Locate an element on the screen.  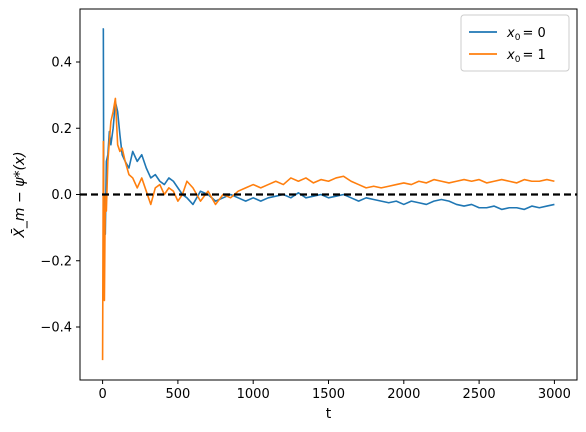
x-axis-label: t is located at coordinates (329, 414).